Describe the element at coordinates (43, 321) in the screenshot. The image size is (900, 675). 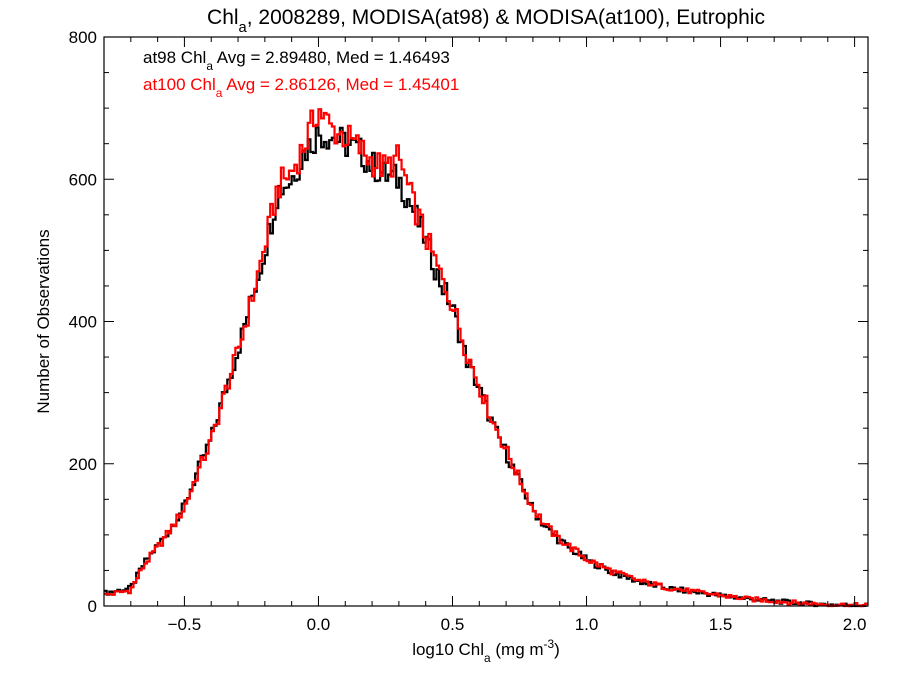
I see `y-axis-label: Number of Observations` at that location.